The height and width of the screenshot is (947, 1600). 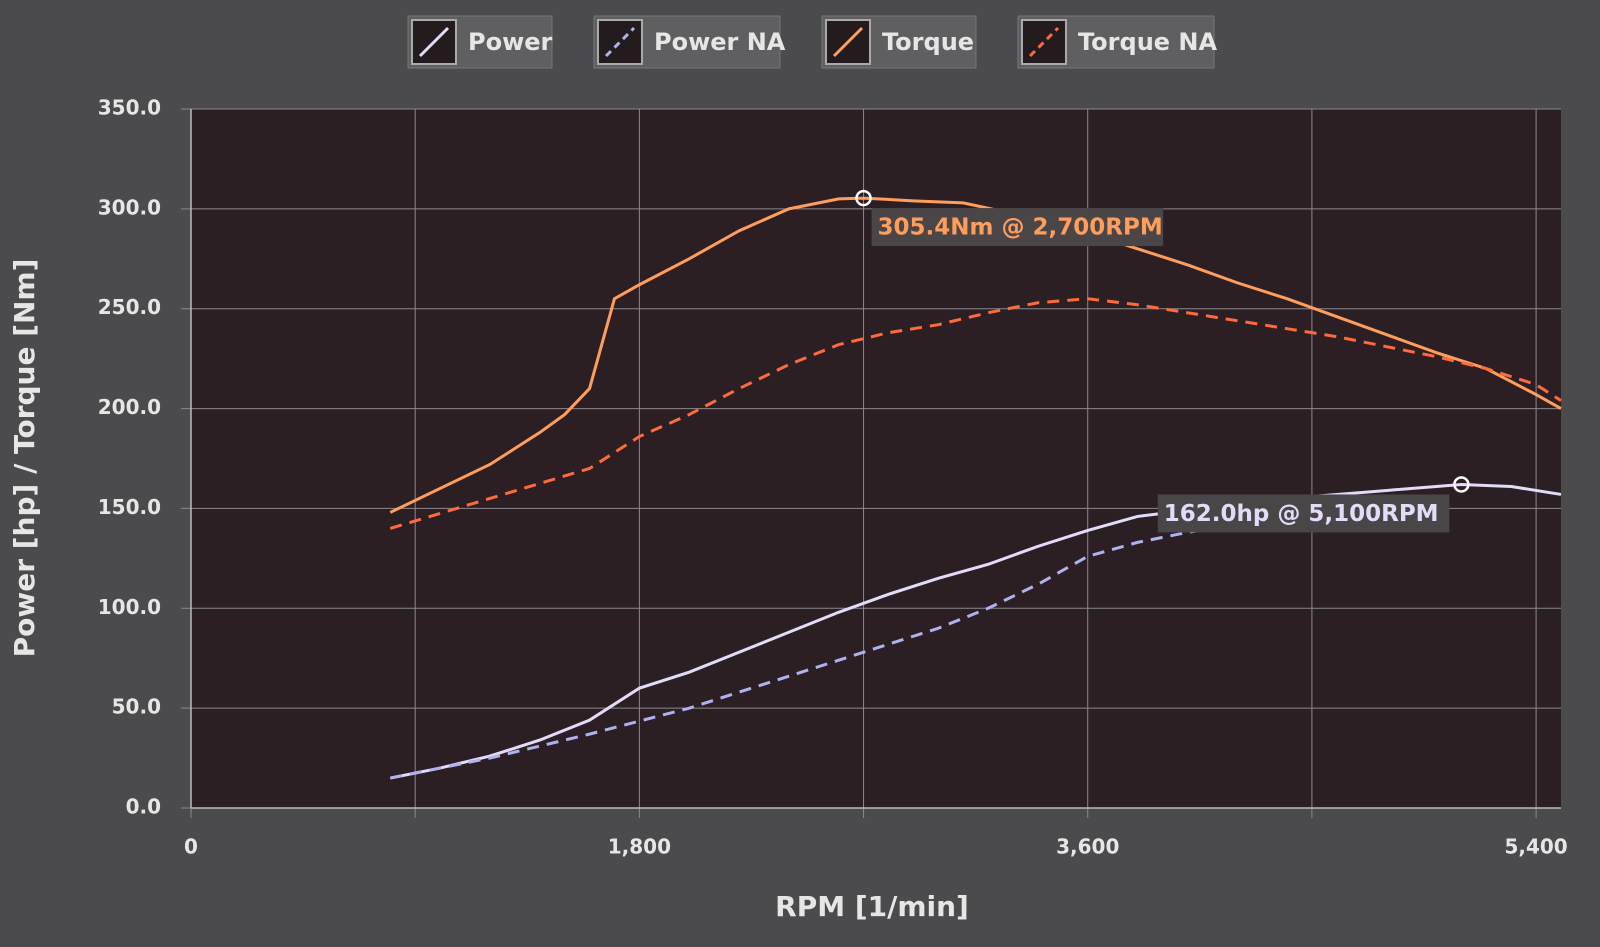 What do you see at coordinates (129, 407) in the screenshot?
I see `y-tick-label: 200.0` at bounding box center [129, 407].